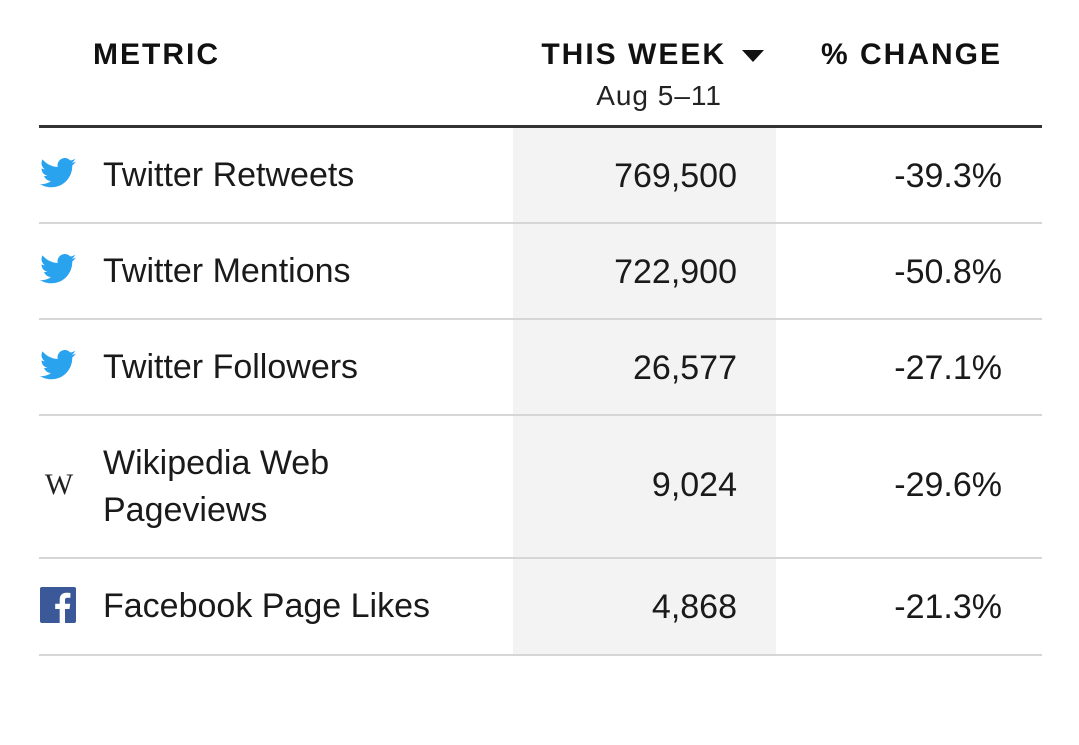  I want to click on metric-label: Twitter Followers, so click(231, 367).